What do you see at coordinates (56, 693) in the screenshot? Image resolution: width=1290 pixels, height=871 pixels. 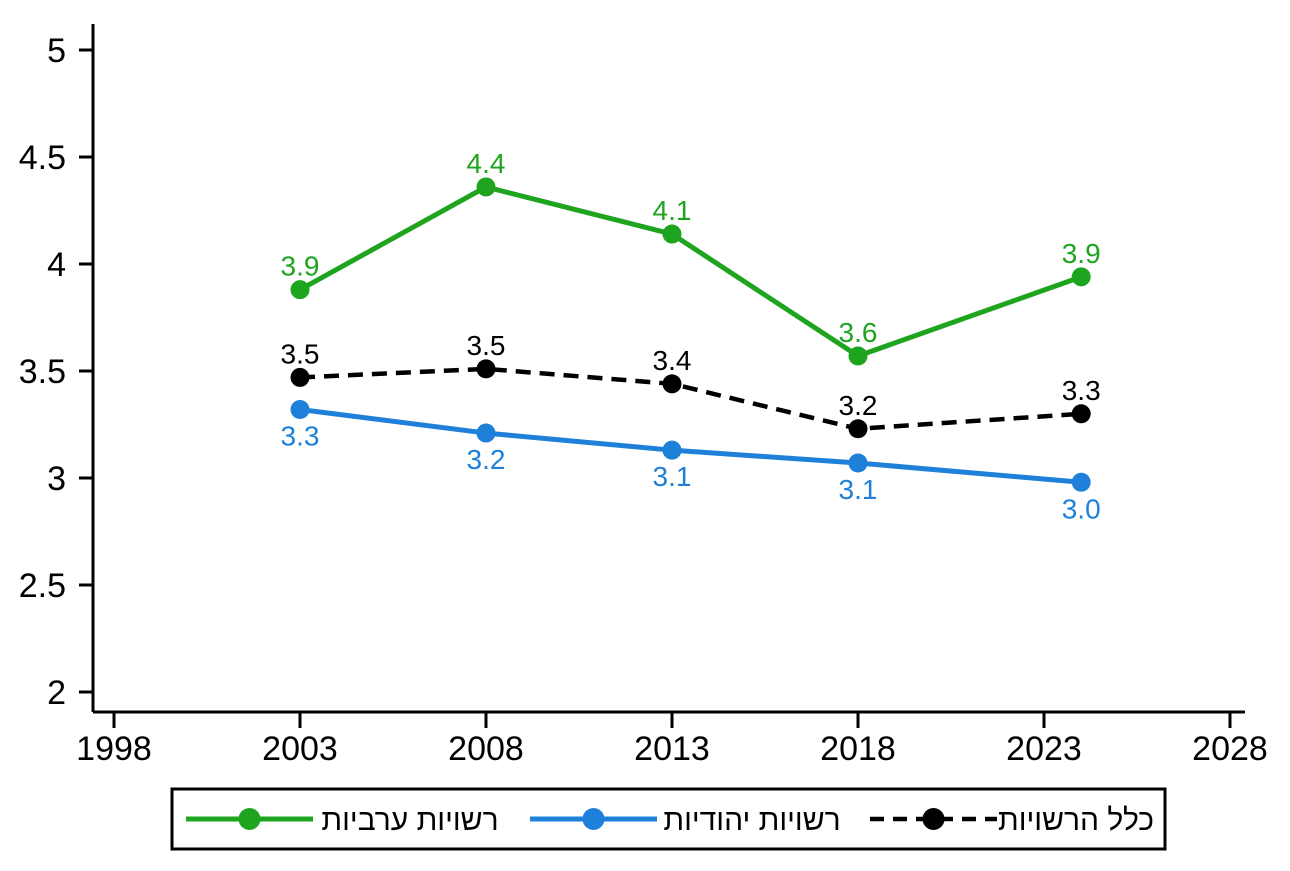 I see `y-axis-tick-label: 2` at bounding box center [56, 693].